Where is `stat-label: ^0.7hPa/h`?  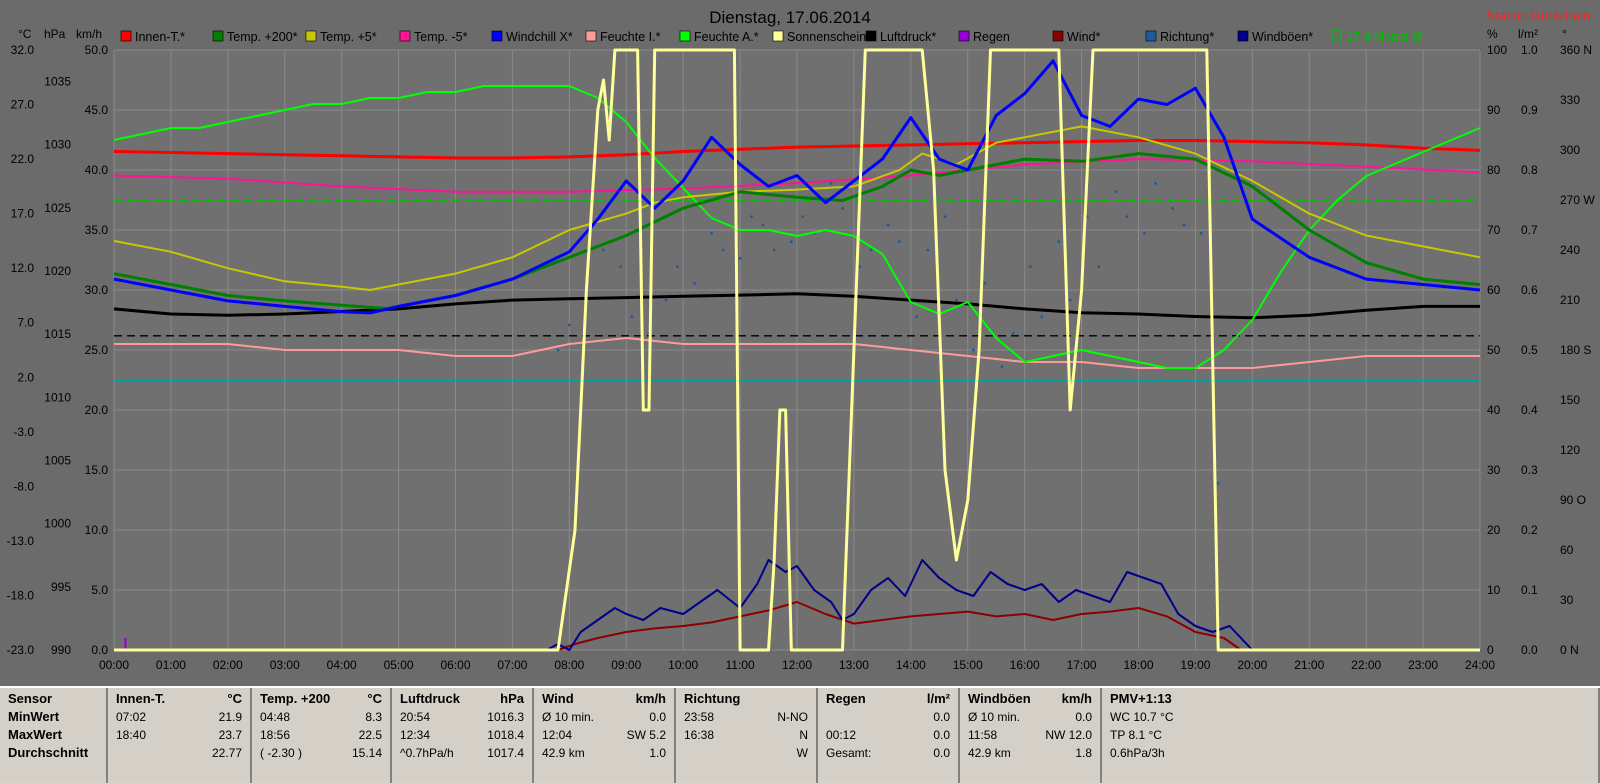 stat-label: ^0.7hPa/h is located at coordinates (427, 753).